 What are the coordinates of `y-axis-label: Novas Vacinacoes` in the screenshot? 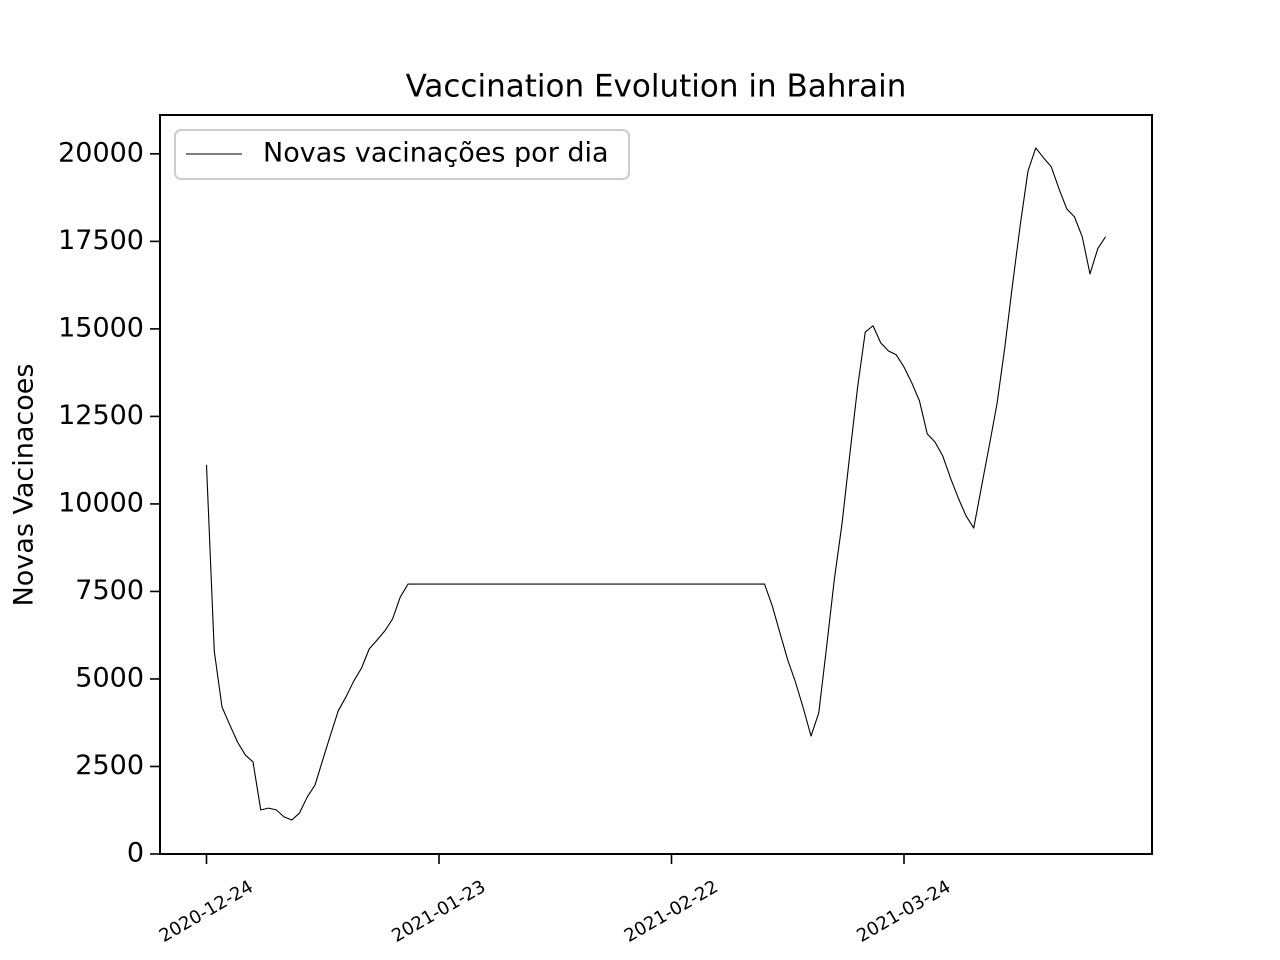 It's located at (24, 485).